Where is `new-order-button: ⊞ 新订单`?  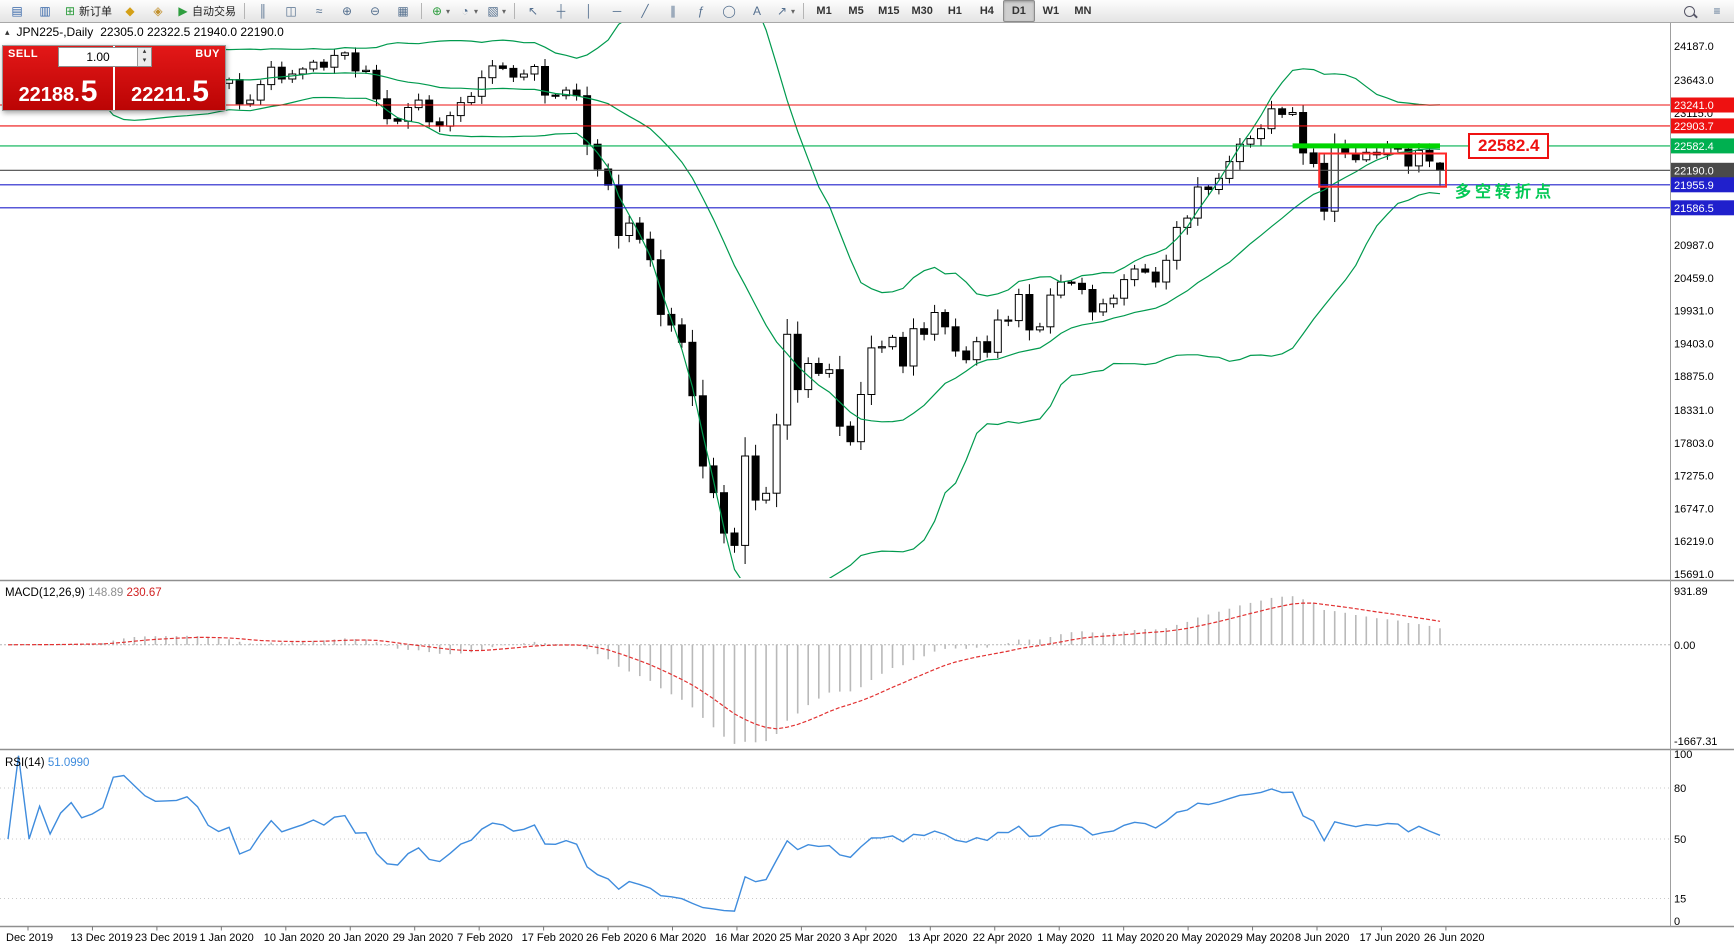 new-order-button: ⊞ 新订单 is located at coordinates (87, 11).